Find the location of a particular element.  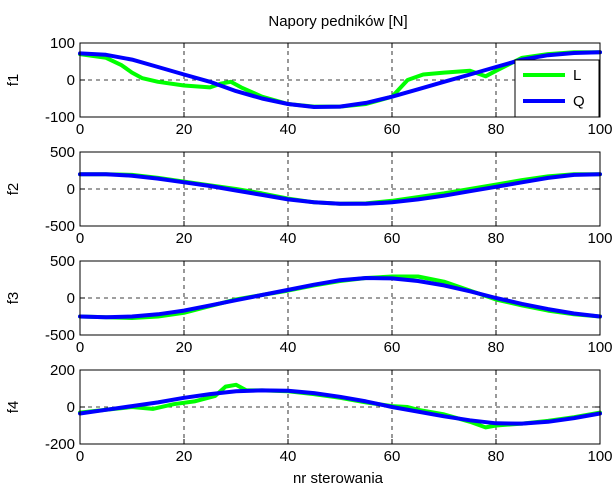

chart-title: Napory pedników [N] is located at coordinates (337, 21).